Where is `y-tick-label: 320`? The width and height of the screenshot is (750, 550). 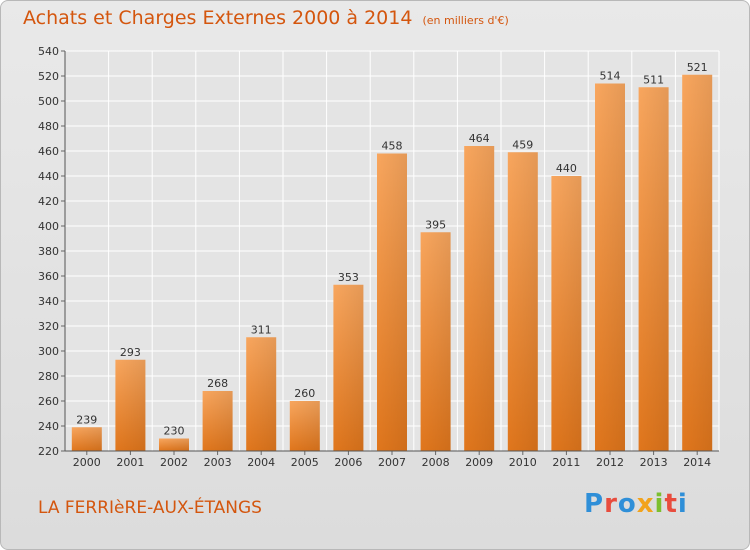
y-tick-label: 320 is located at coordinates (48, 326).